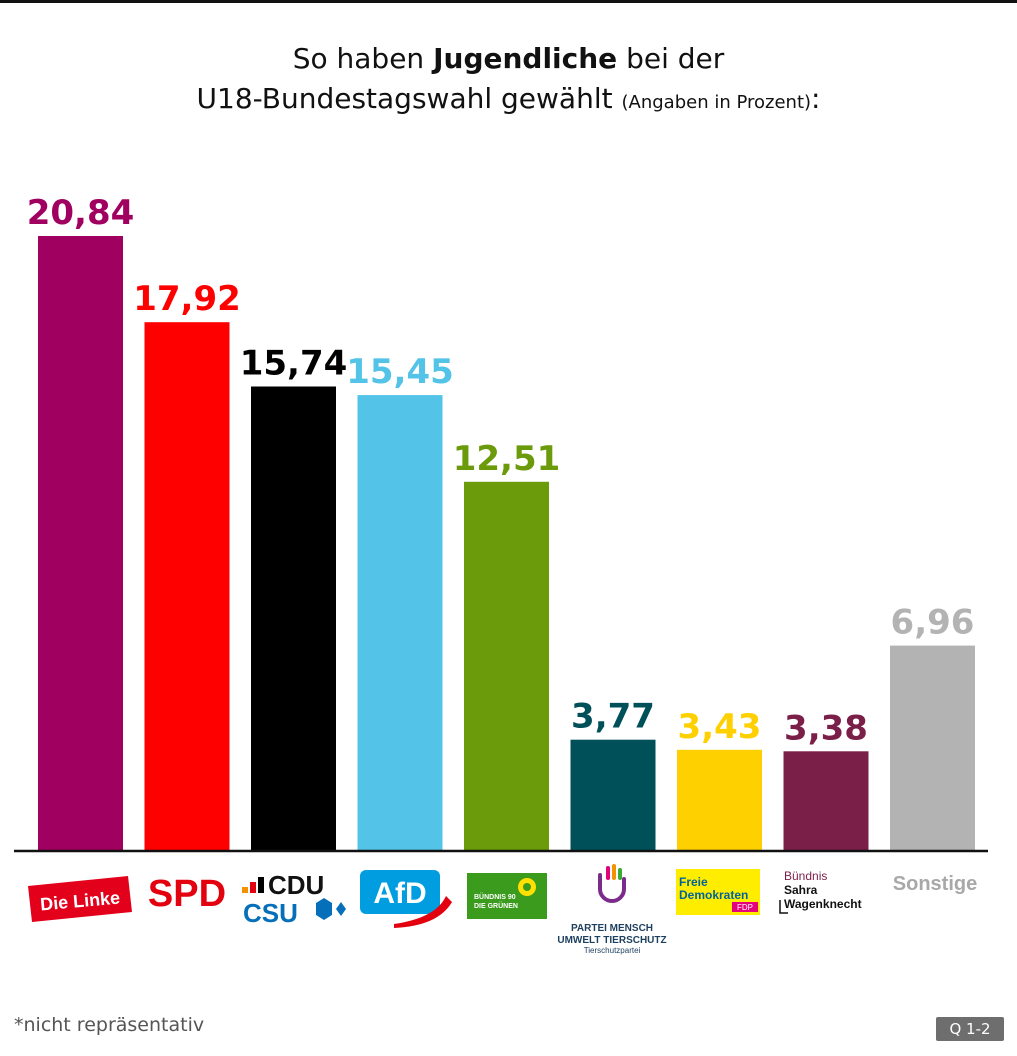 Image resolution: width=1017 pixels, height=1056 pixels. What do you see at coordinates (805, 876) in the screenshot?
I see `bsw-text-1: Bündnis` at bounding box center [805, 876].